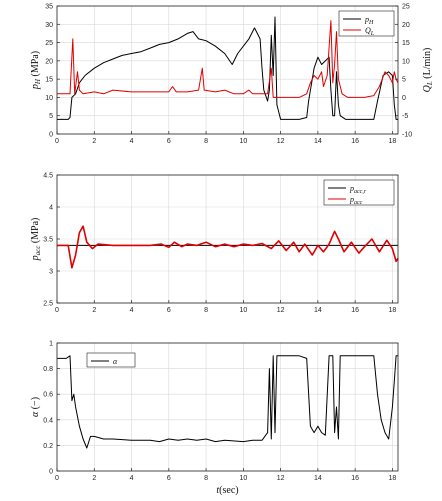 This screenshot has width=442, height=501. What do you see at coordinates (404, 80) in the screenshot?
I see `y-right-tick-label: 5` at bounding box center [404, 80].